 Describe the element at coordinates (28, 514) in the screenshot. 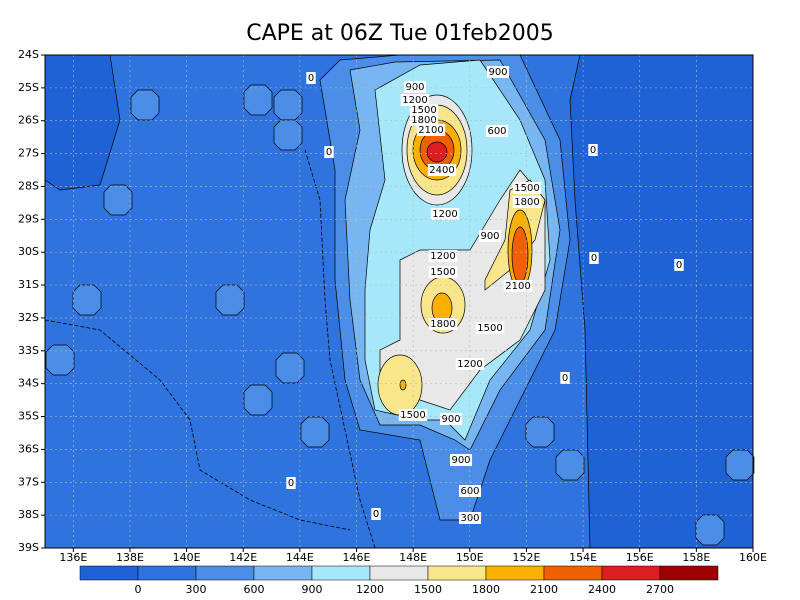

I see `y-tick-label: 38S` at that location.